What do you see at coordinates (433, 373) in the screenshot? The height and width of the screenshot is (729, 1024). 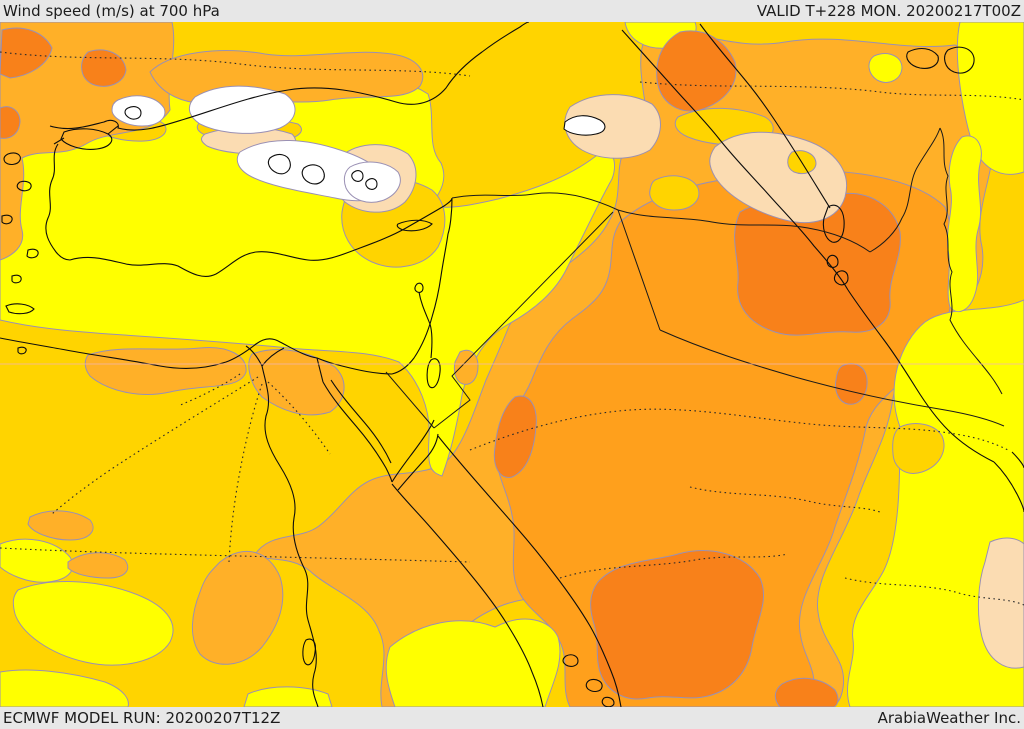 I see `dead-sea` at bounding box center [433, 373].